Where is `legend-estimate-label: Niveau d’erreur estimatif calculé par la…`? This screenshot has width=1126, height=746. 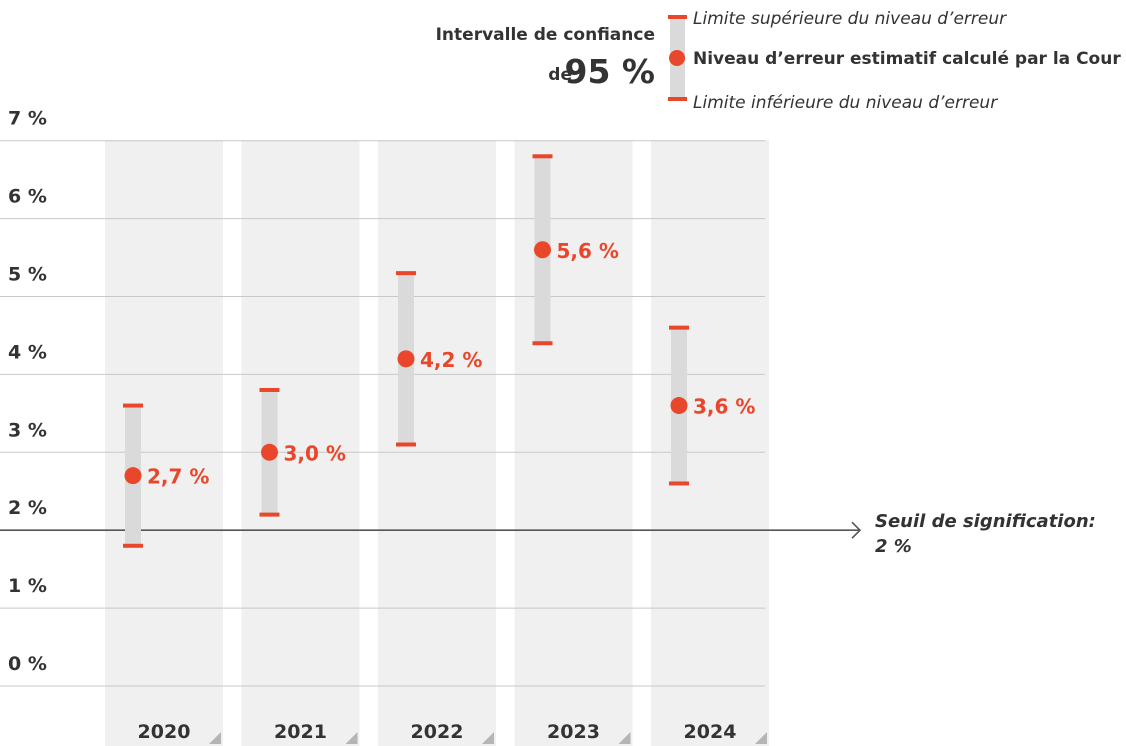 legend-estimate-label: Niveau d’erreur estimatif calculé par la… is located at coordinates (907, 59).